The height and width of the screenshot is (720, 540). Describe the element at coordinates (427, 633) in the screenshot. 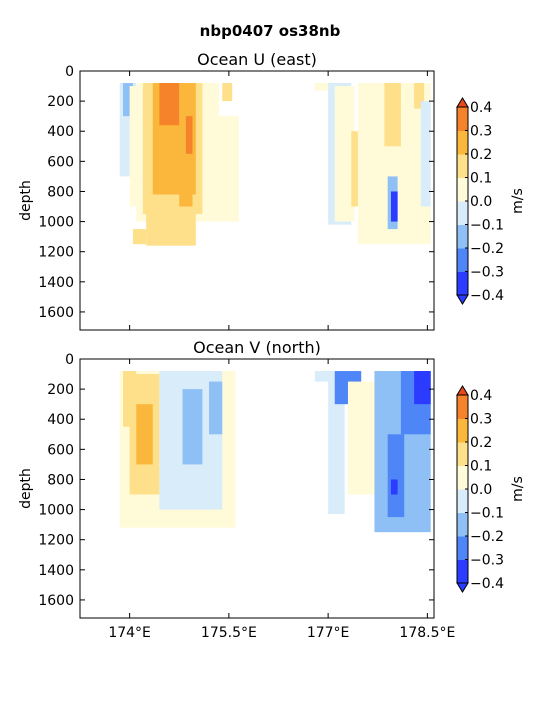

I see `x-tick-label: 178.5°E` at that location.